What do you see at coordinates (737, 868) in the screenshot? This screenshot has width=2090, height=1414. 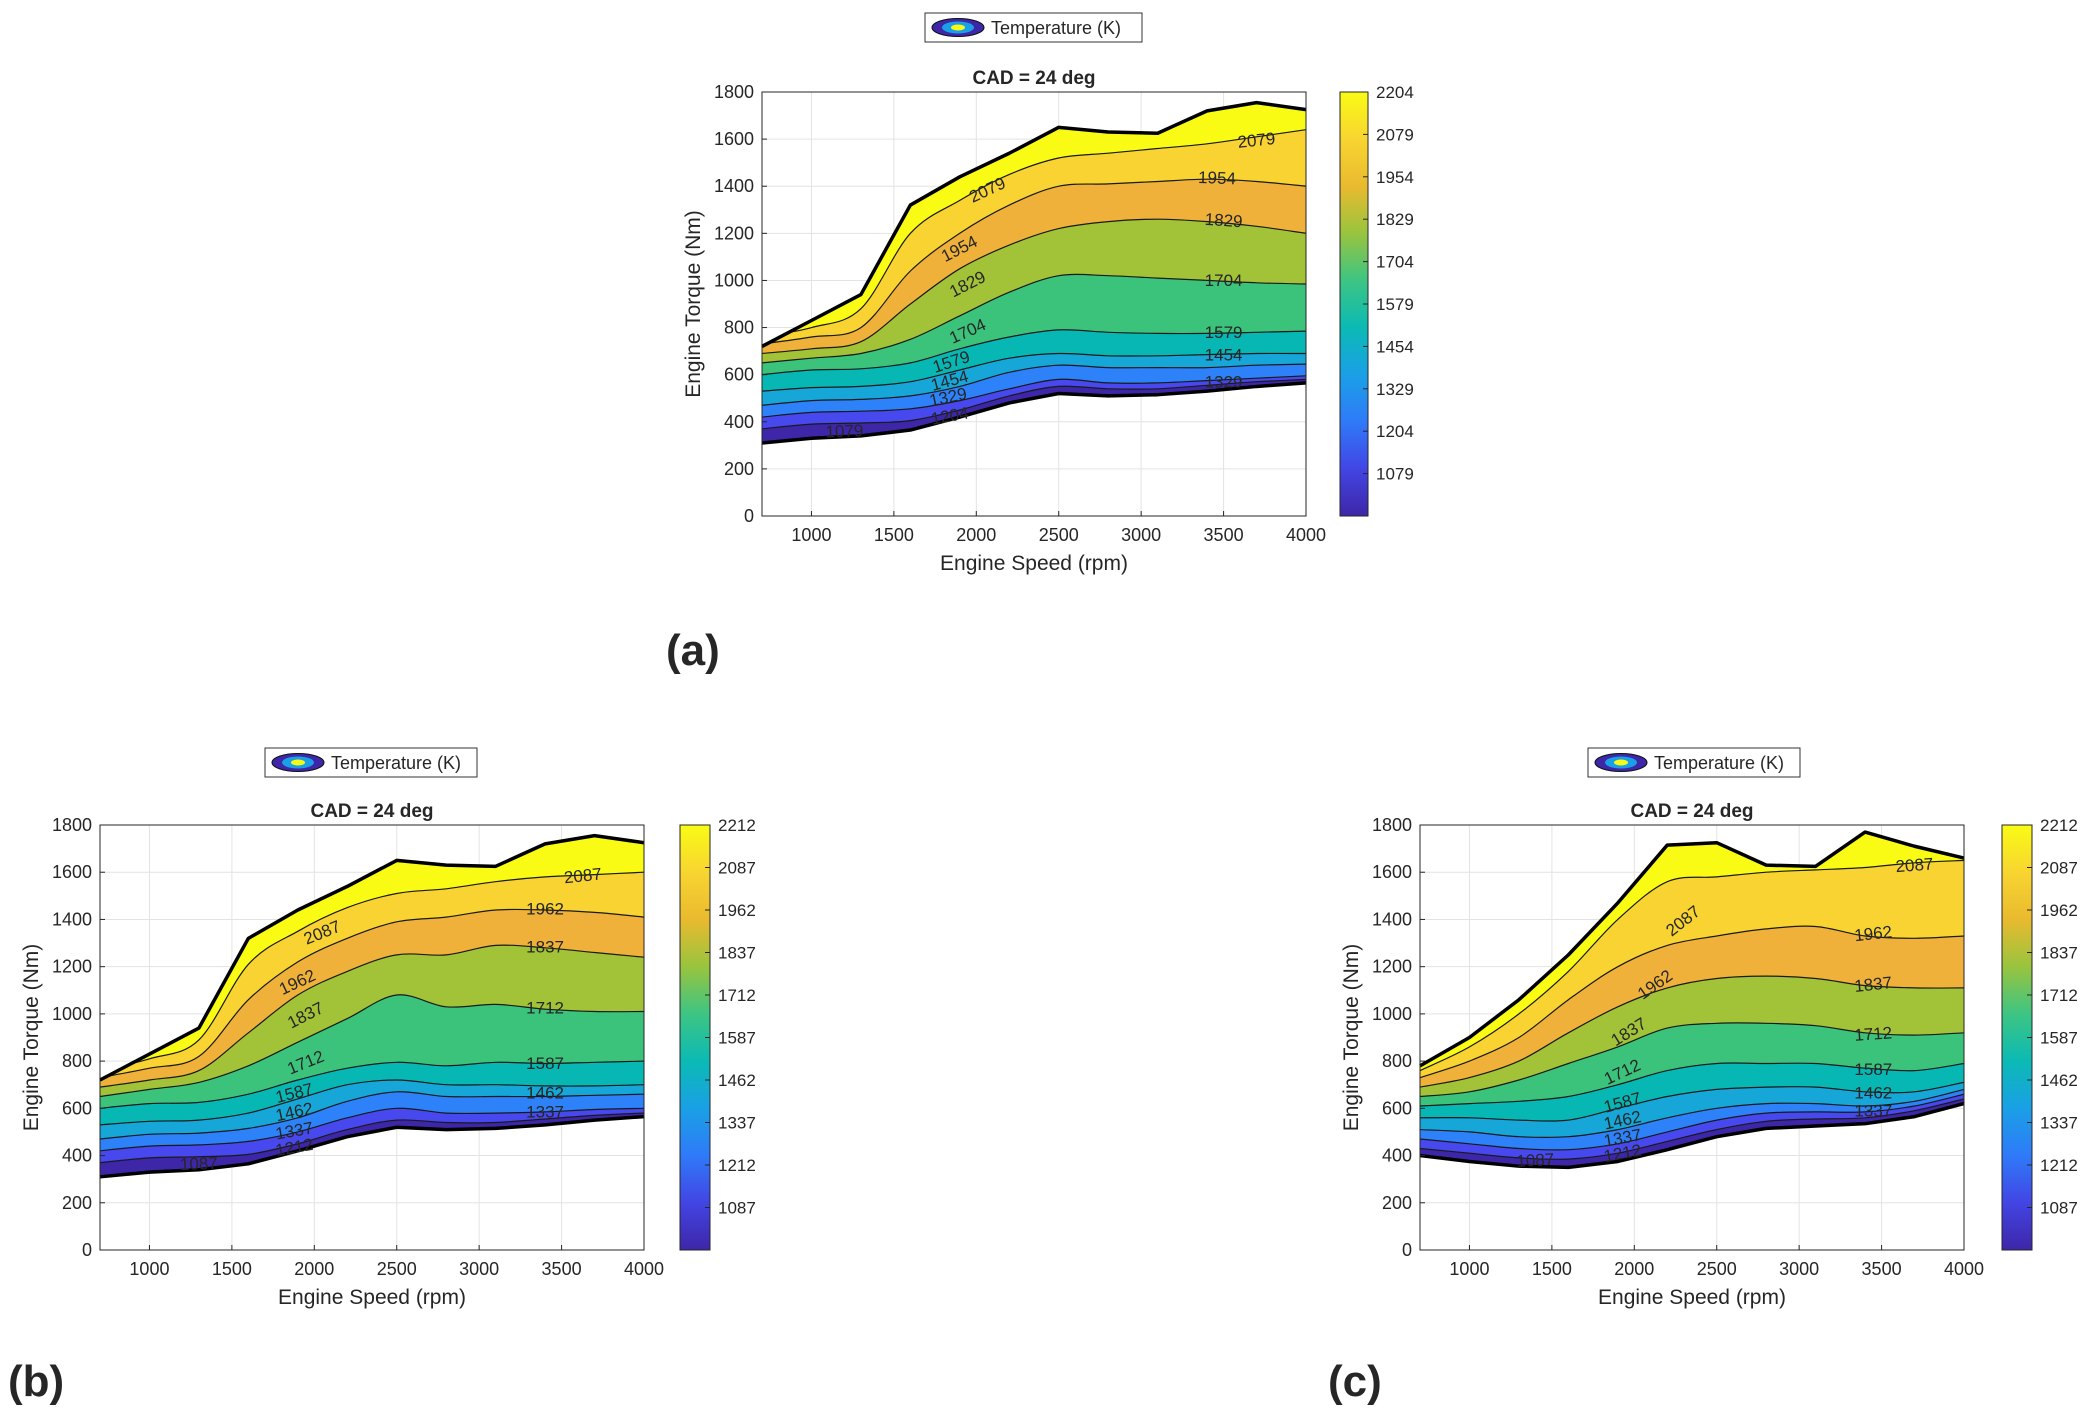 I see `colorbar-tick-label: 2087` at bounding box center [737, 868].